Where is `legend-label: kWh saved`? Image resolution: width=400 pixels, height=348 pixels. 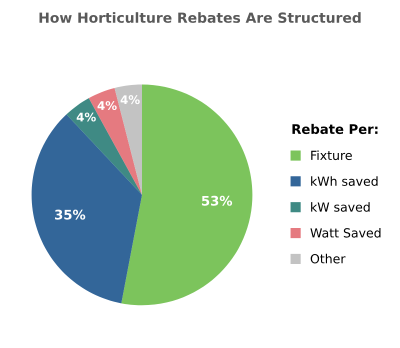
legend-label: kWh saved is located at coordinates (344, 181).